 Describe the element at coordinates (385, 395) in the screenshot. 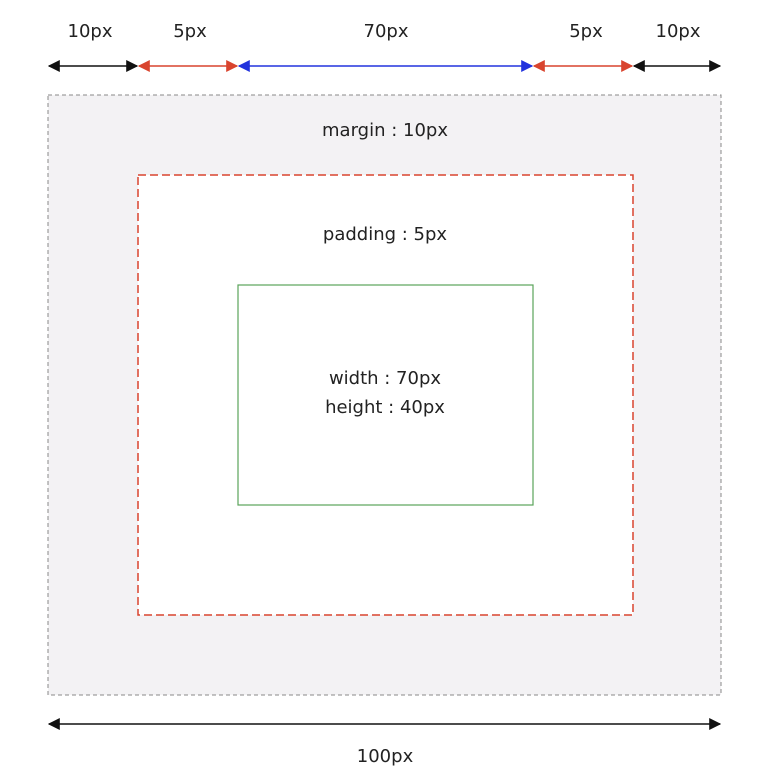

I see `content-box` at that location.